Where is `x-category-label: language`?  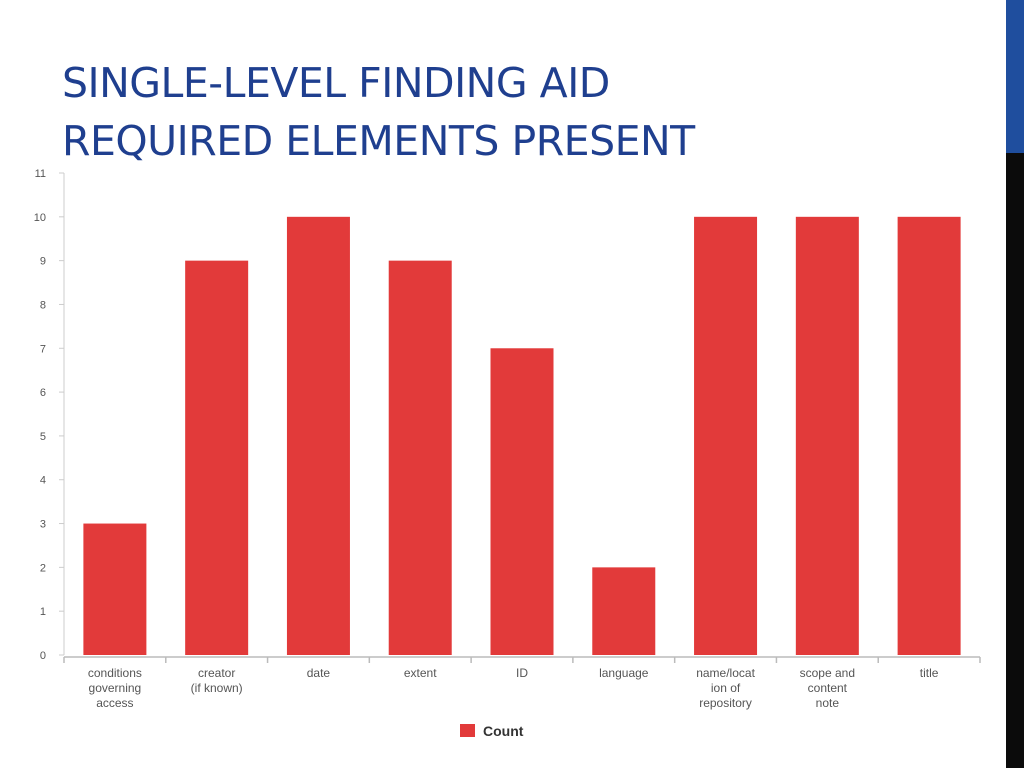 x-category-label: language is located at coordinates (624, 673).